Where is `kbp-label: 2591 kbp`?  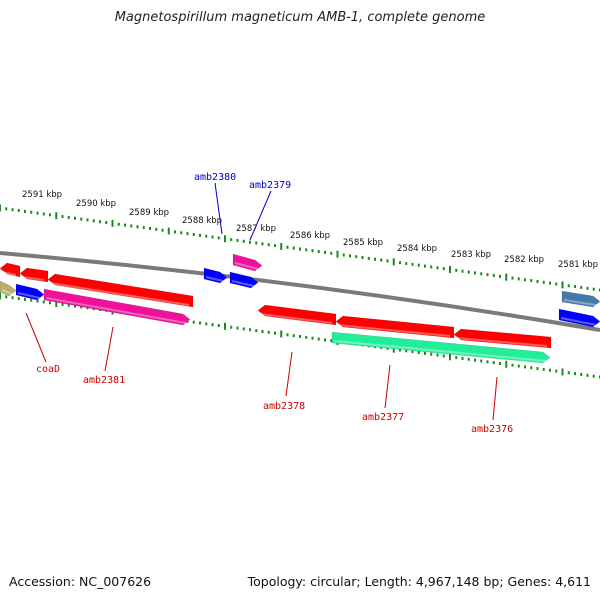
kbp-label: 2591 kbp is located at coordinates (42, 195).